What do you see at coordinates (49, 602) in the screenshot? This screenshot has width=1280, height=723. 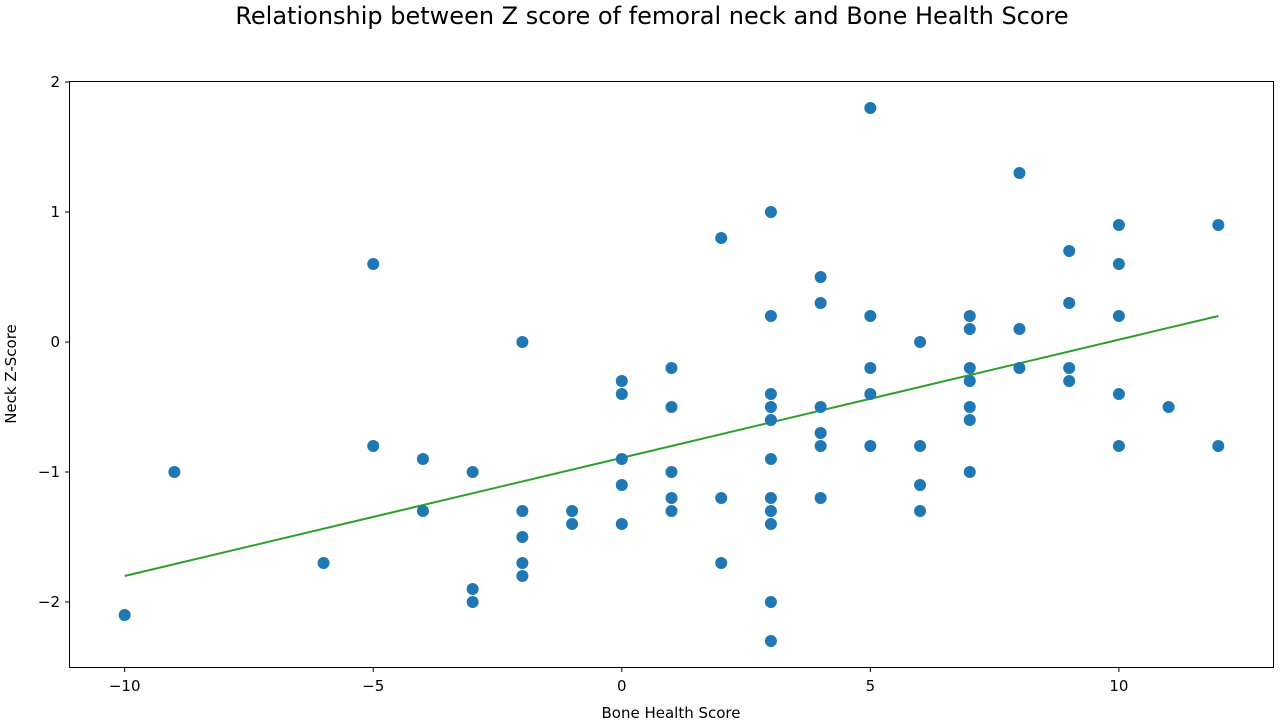 I see `y-tick-label: −2` at bounding box center [49, 602].